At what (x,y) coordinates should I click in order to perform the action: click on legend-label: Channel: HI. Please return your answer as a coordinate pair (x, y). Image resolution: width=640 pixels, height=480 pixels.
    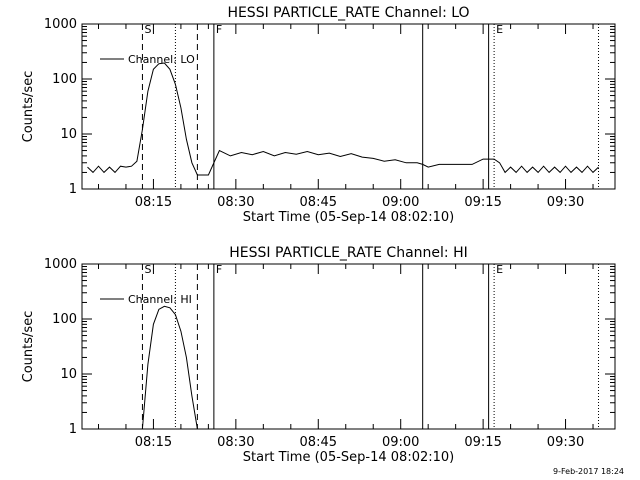
    Looking at the image, I should click on (160, 299).